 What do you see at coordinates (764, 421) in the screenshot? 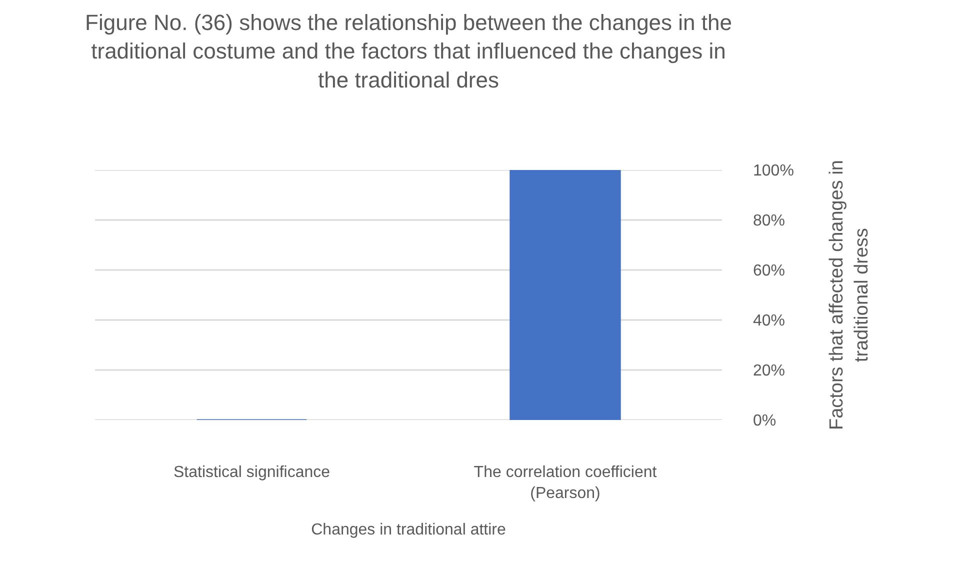
I see `y-tick-label: 0%` at bounding box center [764, 421].